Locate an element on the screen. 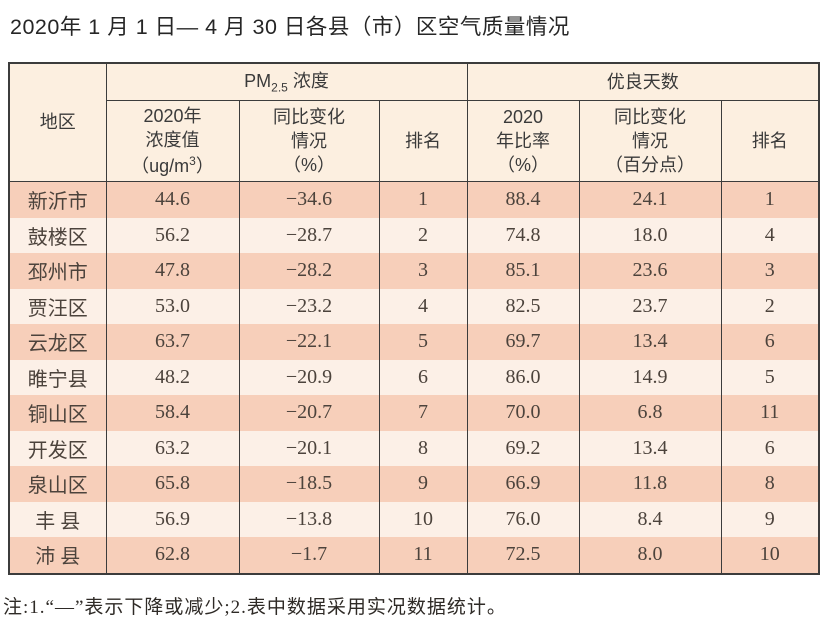 This screenshot has height=620, width=825. cell-days-change: 6.8 is located at coordinates (650, 413).